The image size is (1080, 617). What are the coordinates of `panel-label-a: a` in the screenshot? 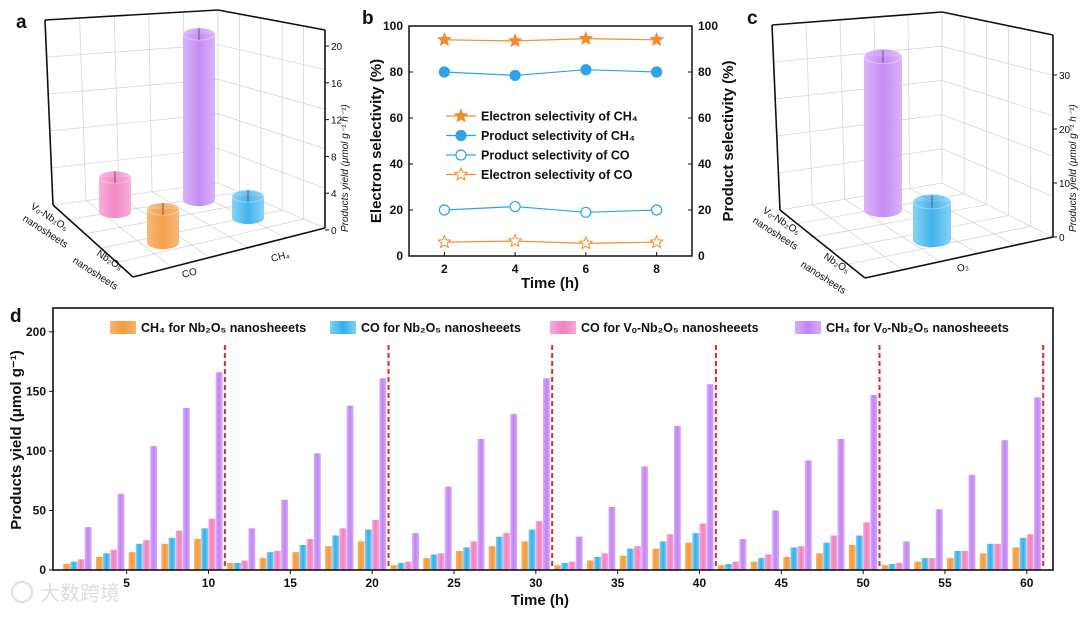 It's located at (21, 22).